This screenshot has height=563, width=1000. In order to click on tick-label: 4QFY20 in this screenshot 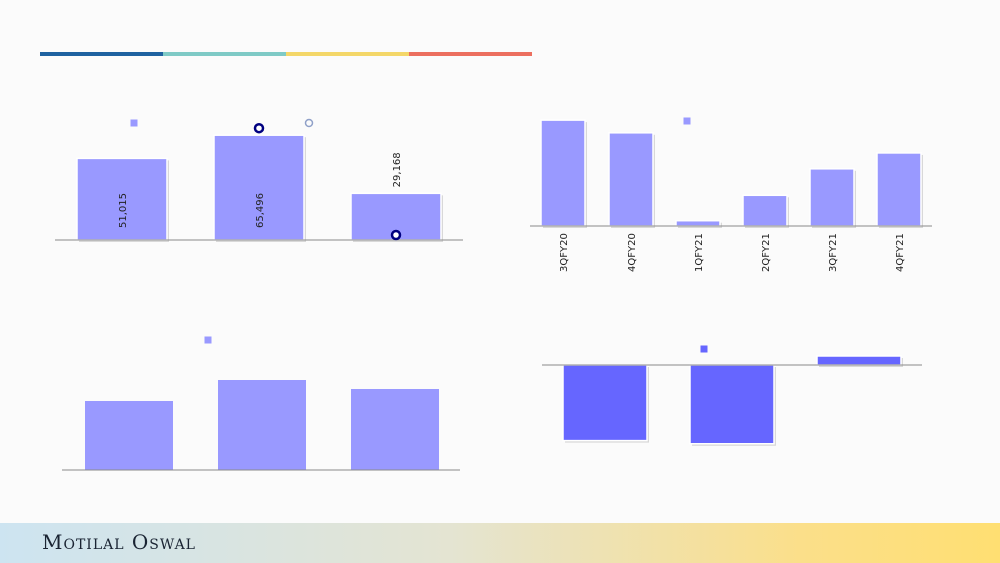, I will do `click(632, 252)`.